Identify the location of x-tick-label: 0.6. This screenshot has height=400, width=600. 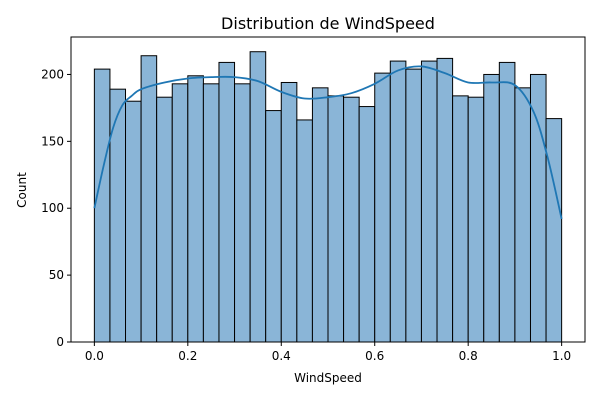
(374, 356).